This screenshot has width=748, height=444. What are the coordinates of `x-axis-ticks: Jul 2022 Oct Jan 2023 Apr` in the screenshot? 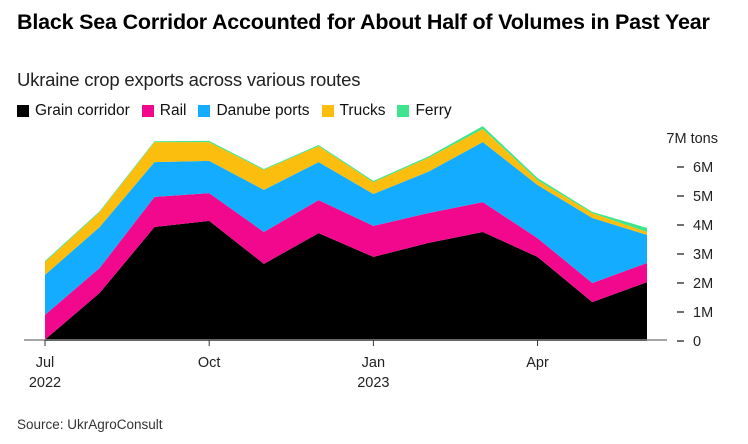 It's located at (289, 365).